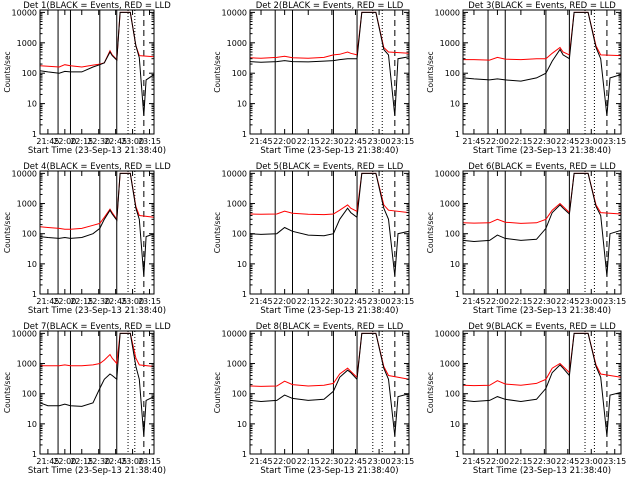  I want to click on chart-title: Det 2(BLACK = Events, RED = LLD, so click(330, 6).